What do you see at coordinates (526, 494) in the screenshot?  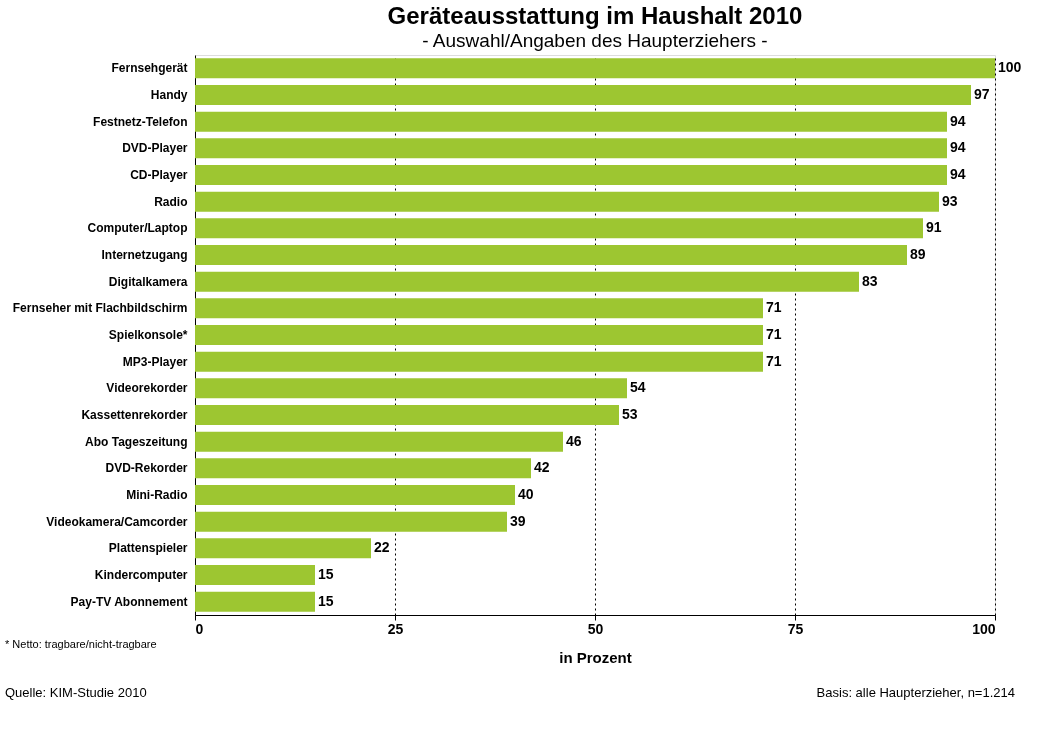 I see `data-label: 40` at bounding box center [526, 494].